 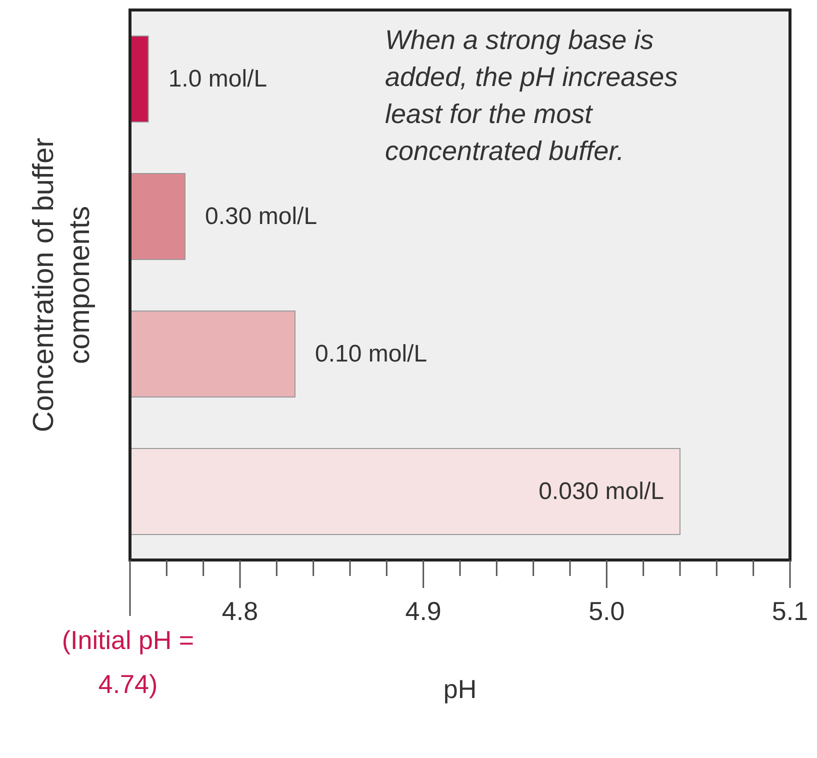 What do you see at coordinates (240, 611) in the screenshot?
I see `x-tick-label: 4.8` at bounding box center [240, 611].